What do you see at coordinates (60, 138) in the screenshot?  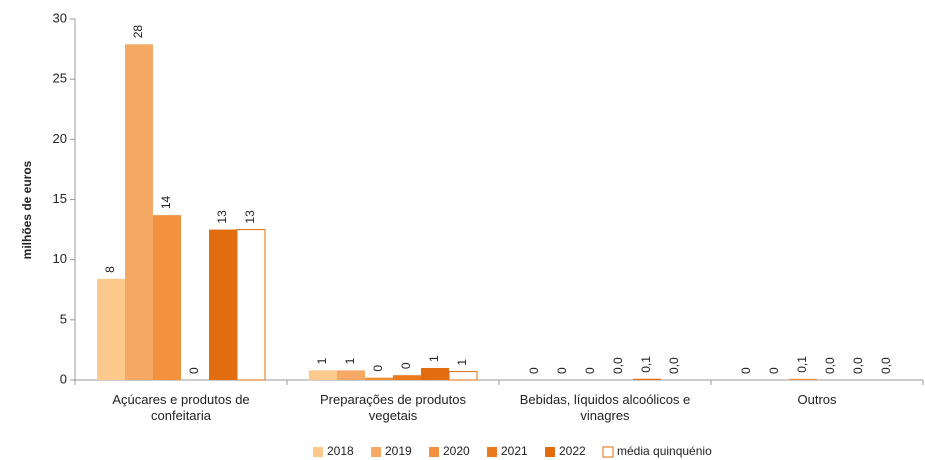 I see `y-tick-label: 20` at bounding box center [60, 138].